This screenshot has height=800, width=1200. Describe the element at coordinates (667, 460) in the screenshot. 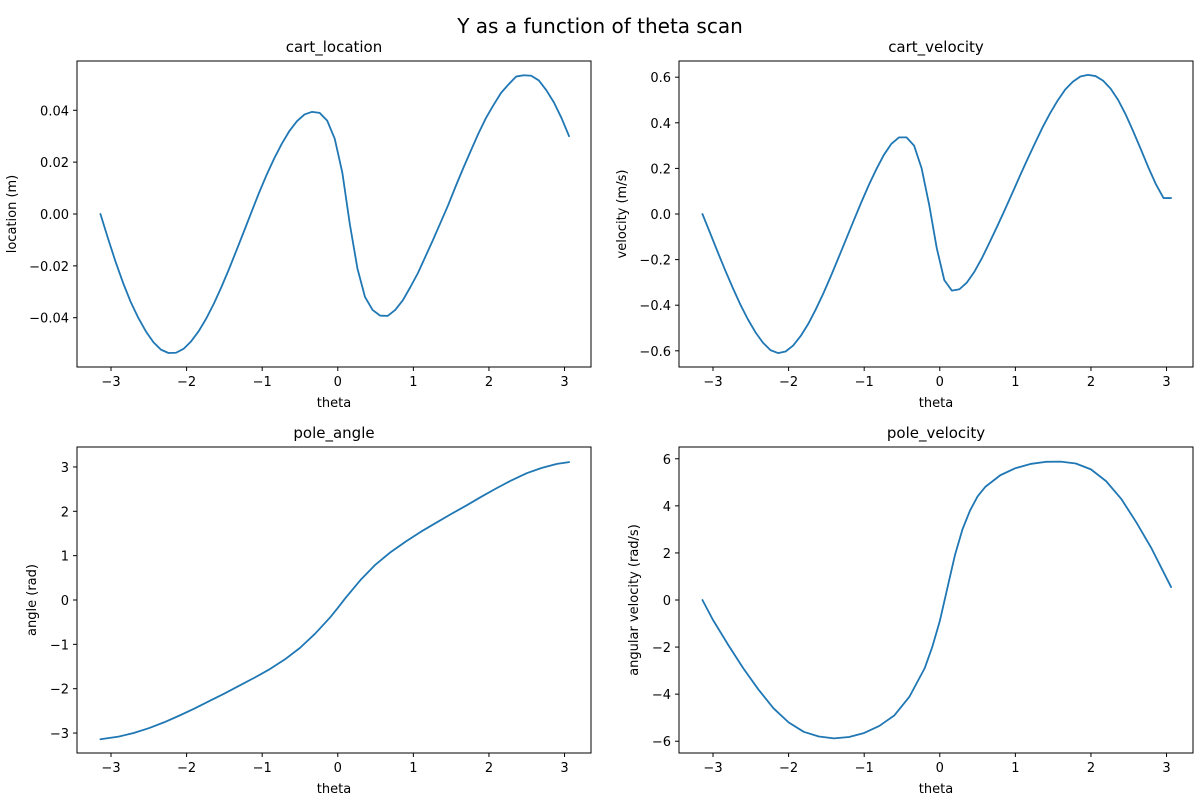

I see `y-tick-label: 6` at that location.